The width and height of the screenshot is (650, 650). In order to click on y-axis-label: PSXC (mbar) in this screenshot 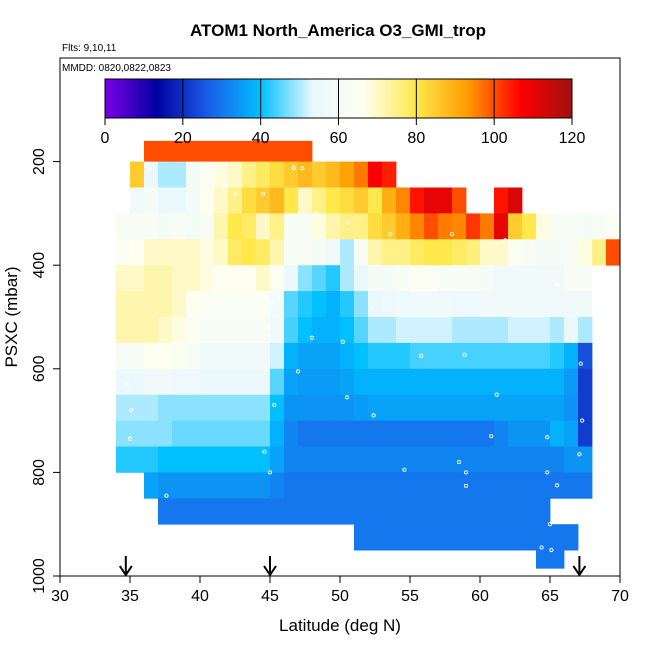, I will do `click(11, 316)`.